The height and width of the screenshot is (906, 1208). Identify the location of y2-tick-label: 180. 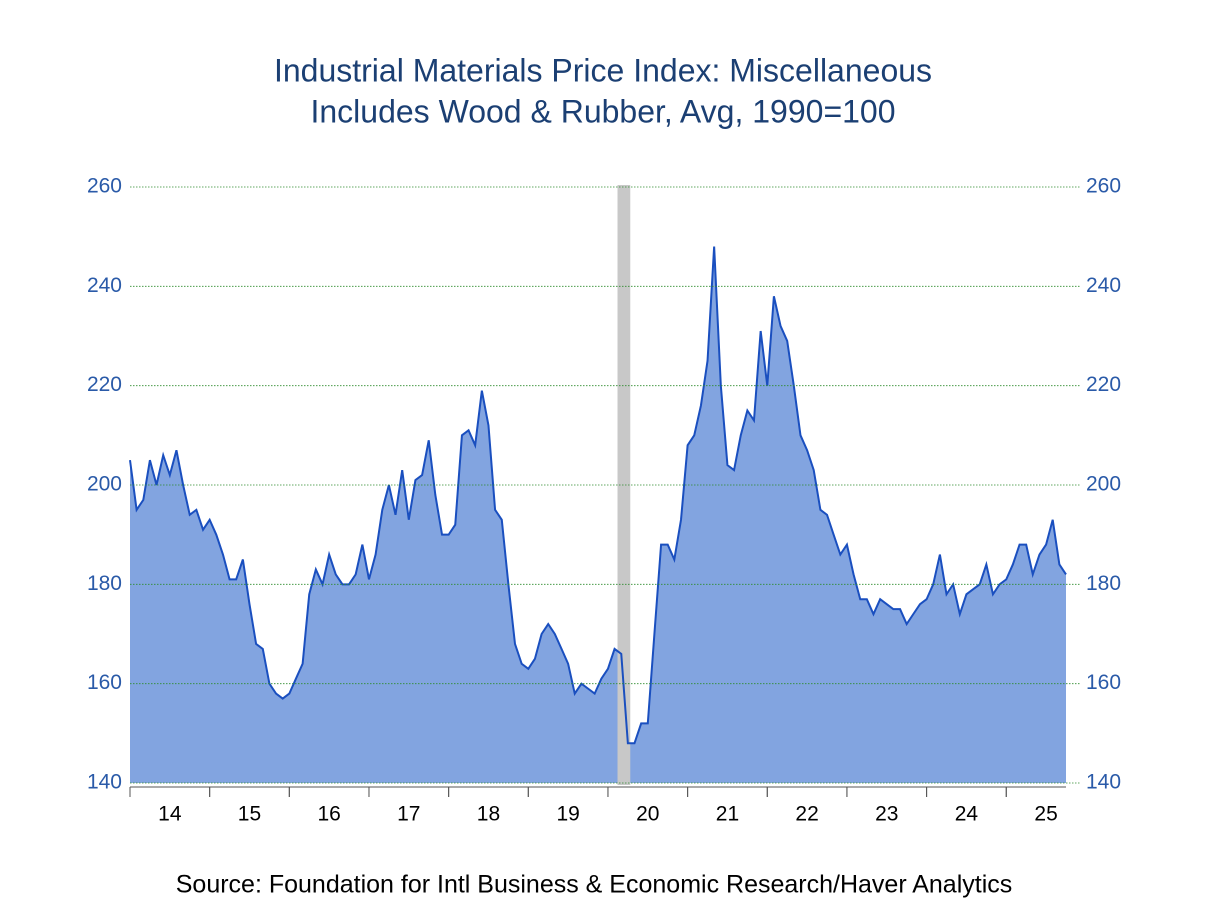
(1103, 583).